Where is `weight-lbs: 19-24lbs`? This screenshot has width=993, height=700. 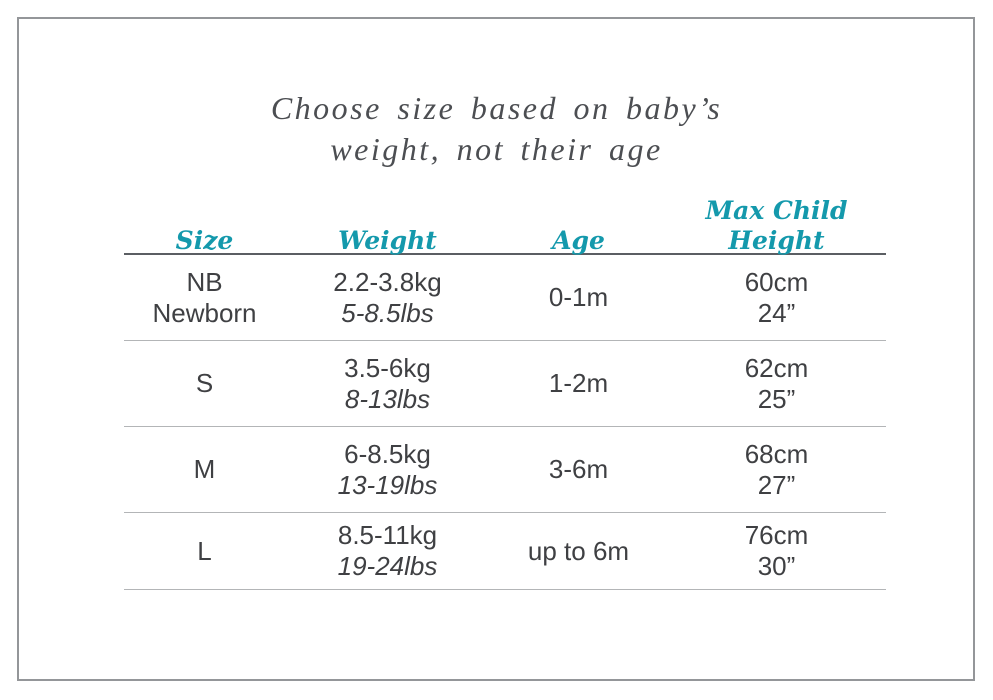 weight-lbs: 19-24lbs is located at coordinates (387, 566).